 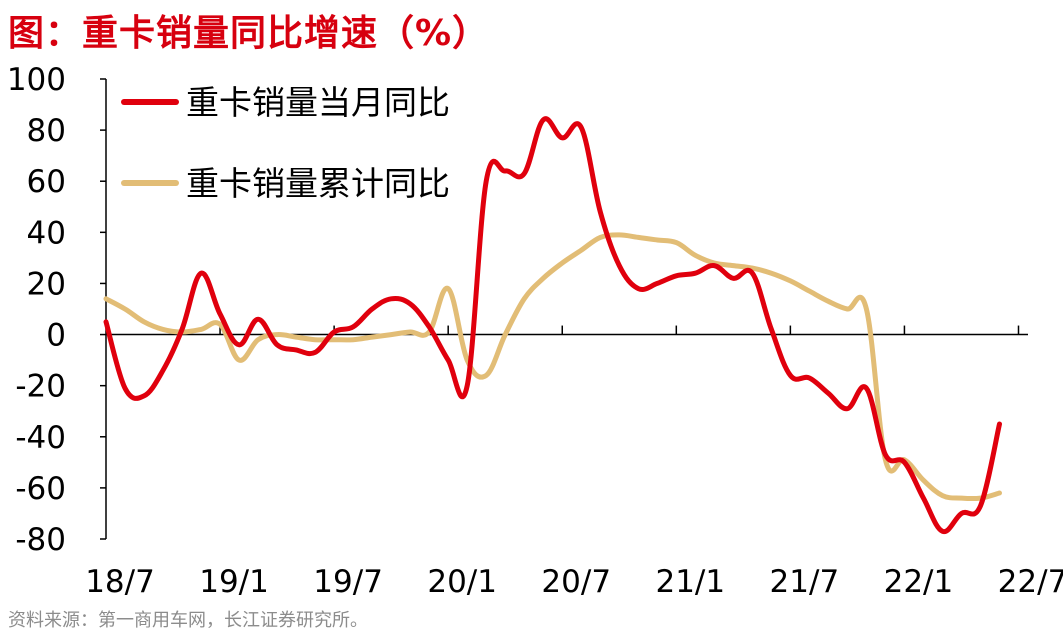 What do you see at coordinates (805, 582) in the screenshot?
I see `x-tick-label: 21/7` at bounding box center [805, 582].